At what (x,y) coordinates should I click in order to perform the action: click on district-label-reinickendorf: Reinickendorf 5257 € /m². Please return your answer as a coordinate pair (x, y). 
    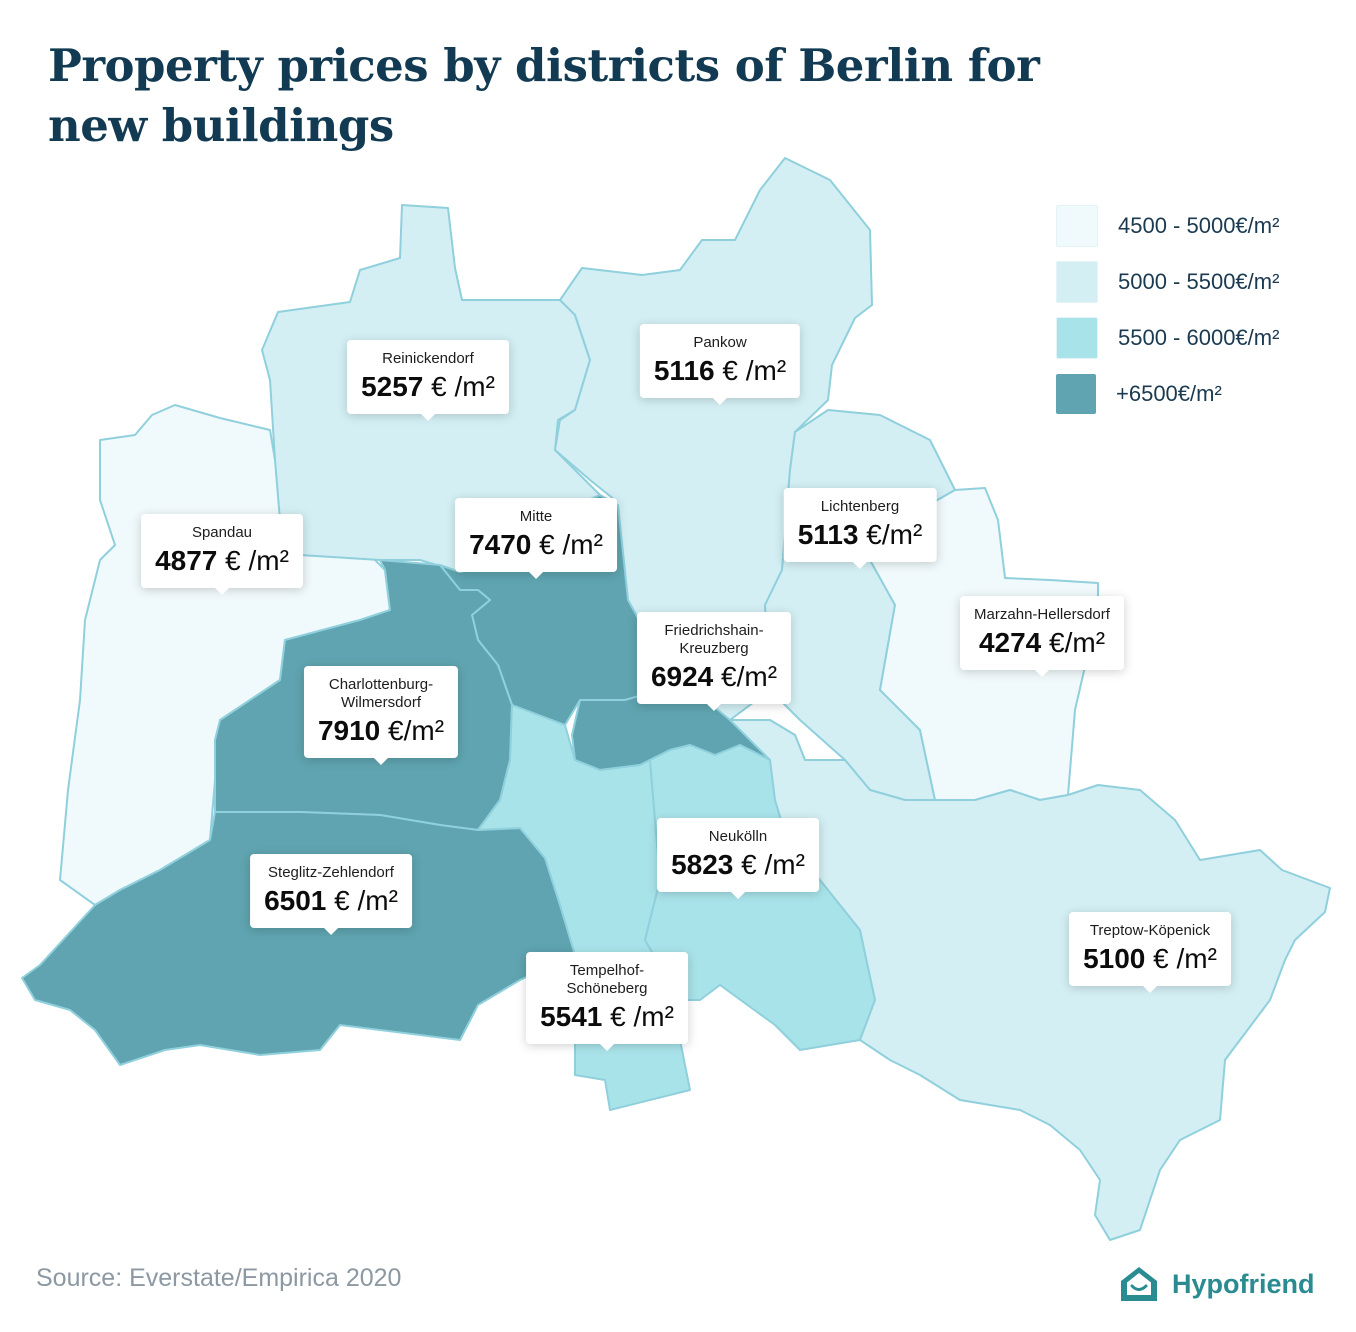
    Looking at the image, I should click on (428, 380).